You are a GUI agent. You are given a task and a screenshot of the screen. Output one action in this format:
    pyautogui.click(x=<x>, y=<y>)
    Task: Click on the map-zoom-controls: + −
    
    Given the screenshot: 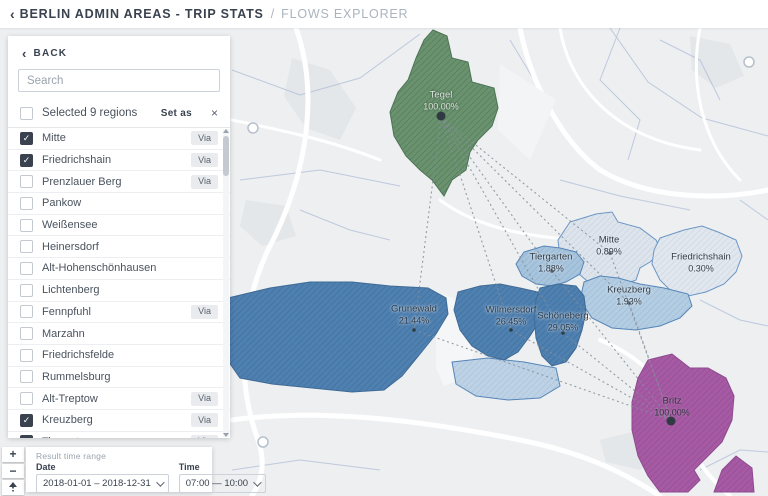 What is the action you would take?
    pyautogui.click(x=13, y=471)
    